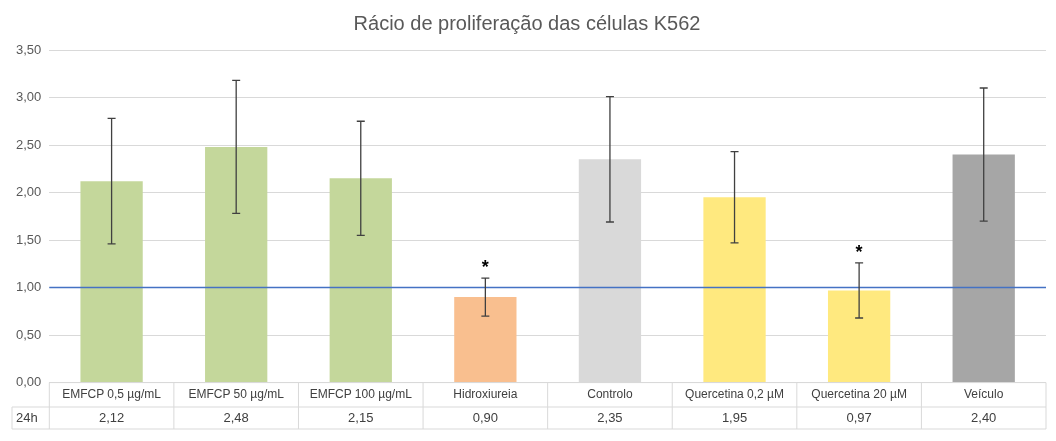 The image size is (1056, 441). What do you see at coordinates (485, 417) in the screenshot?
I see `data-label: 0,90` at bounding box center [485, 417].